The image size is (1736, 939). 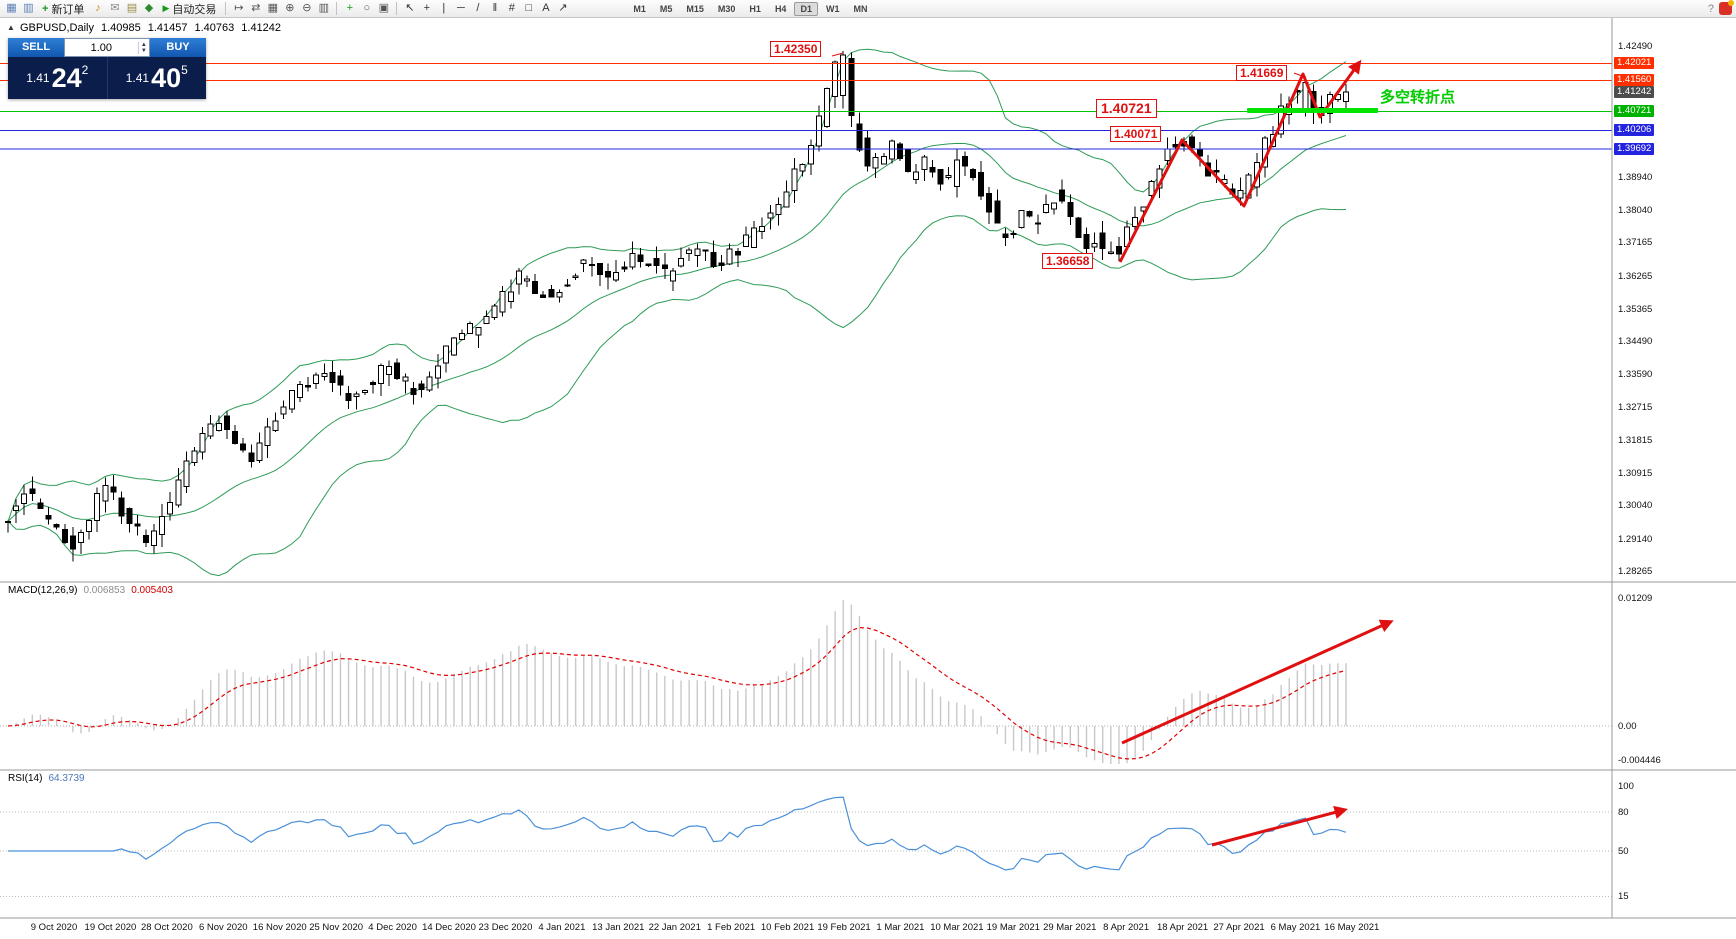 I want to click on date-label: 10 Mar 2021, so click(x=957, y=927).